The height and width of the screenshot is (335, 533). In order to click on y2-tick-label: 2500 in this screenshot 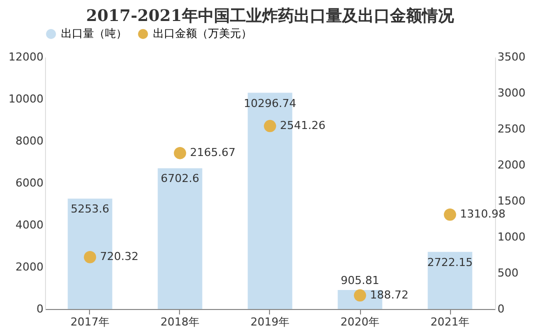, I will do `click(512, 129)`.